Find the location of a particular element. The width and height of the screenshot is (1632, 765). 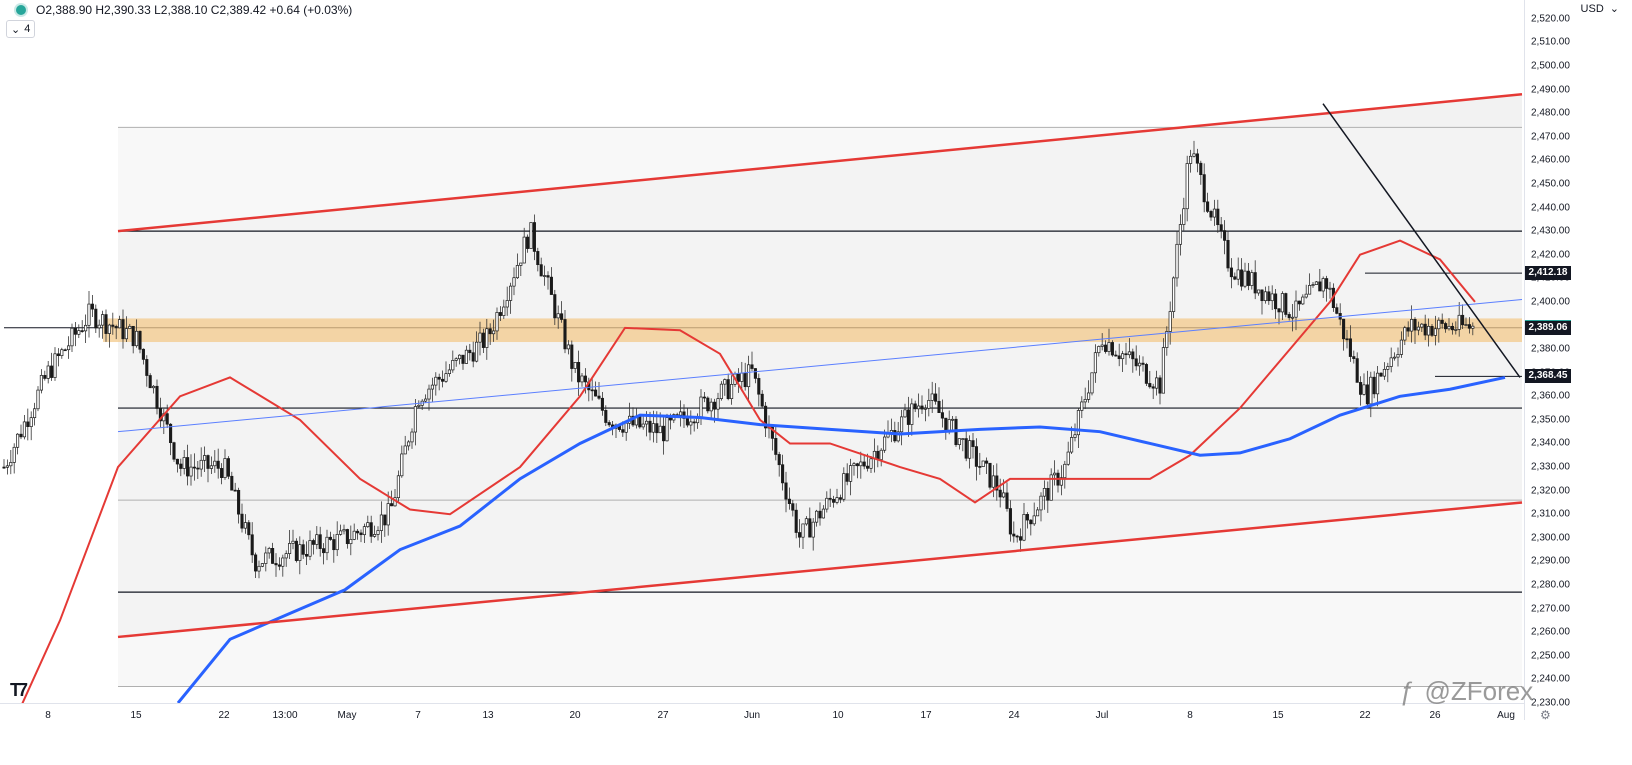

price-tick-label: 2,270.00 is located at coordinates (1550, 609).